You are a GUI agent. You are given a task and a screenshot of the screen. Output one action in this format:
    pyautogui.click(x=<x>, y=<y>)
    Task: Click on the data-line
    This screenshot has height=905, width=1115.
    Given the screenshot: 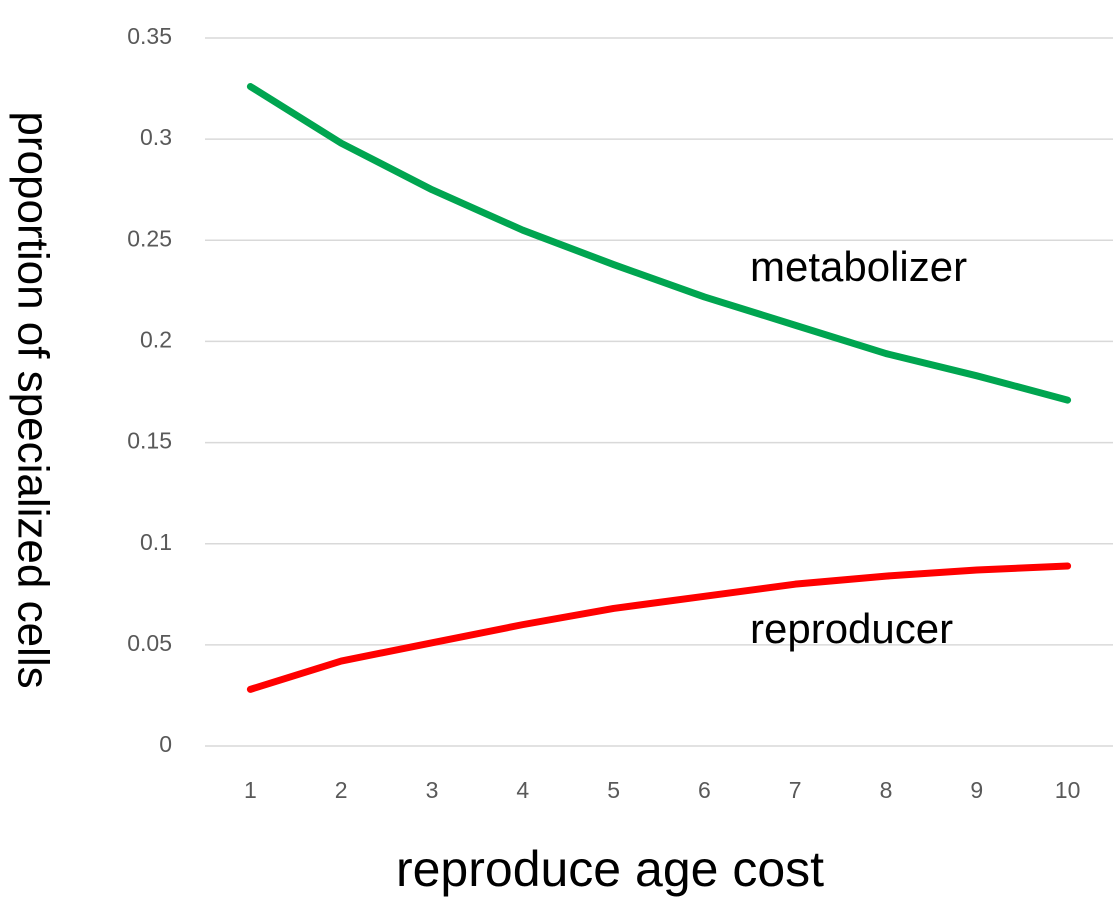 What is the action you would take?
    pyautogui.click(x=659, y=627)
    